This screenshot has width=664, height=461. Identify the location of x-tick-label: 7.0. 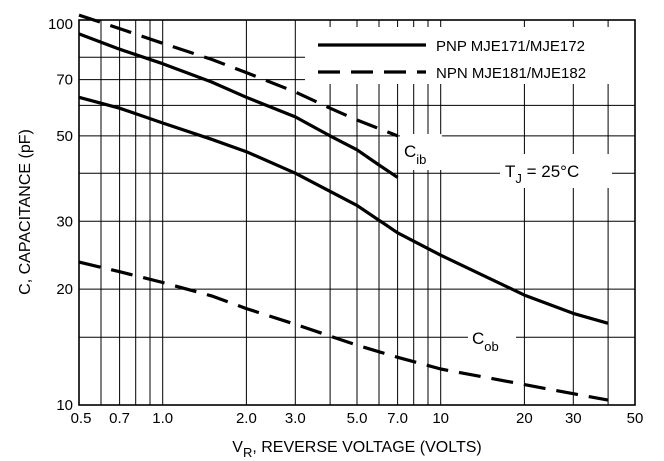
(397, 418).